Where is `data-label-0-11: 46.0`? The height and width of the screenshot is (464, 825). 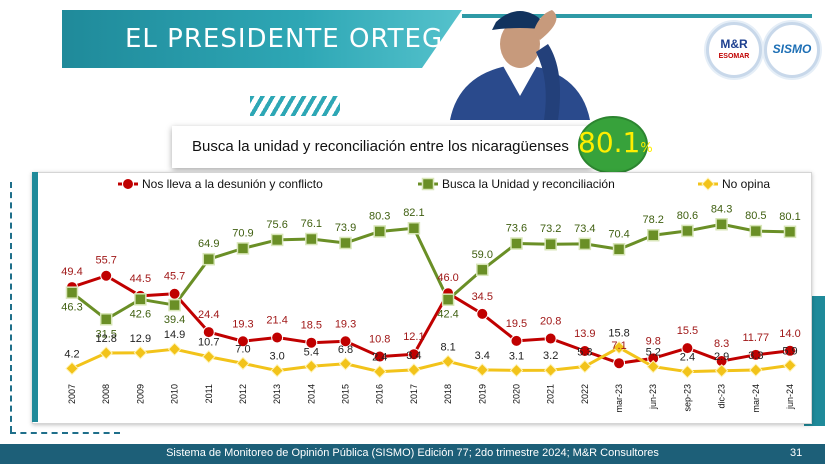 data-label-0-11: 46.0 is located at coordinates (447, 278).